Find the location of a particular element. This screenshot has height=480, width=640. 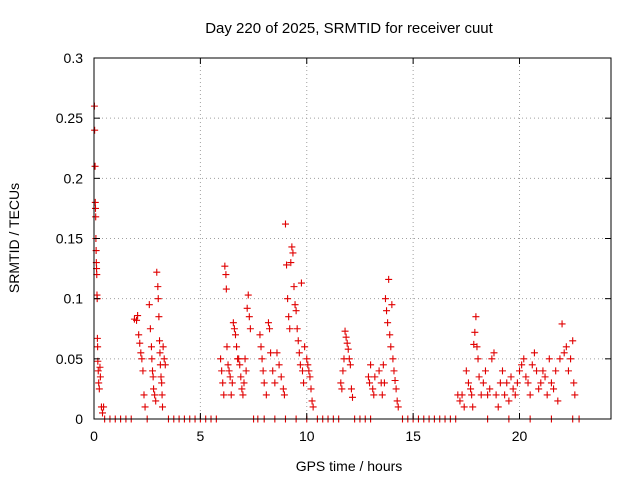

x-tick-label: 10 is located at coordinates (307, 436).